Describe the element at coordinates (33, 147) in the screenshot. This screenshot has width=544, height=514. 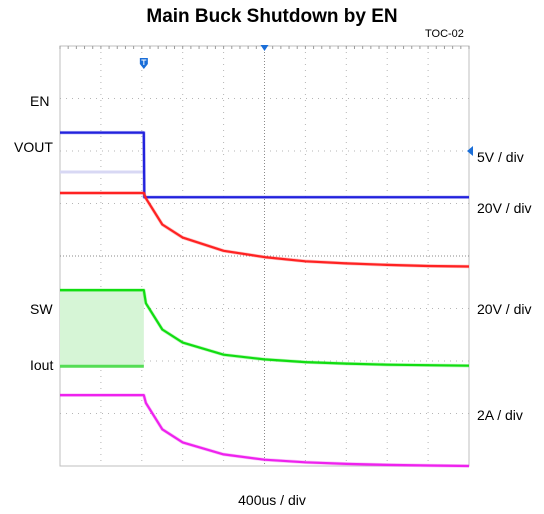
I see `label-vout: VOUT` at that location.